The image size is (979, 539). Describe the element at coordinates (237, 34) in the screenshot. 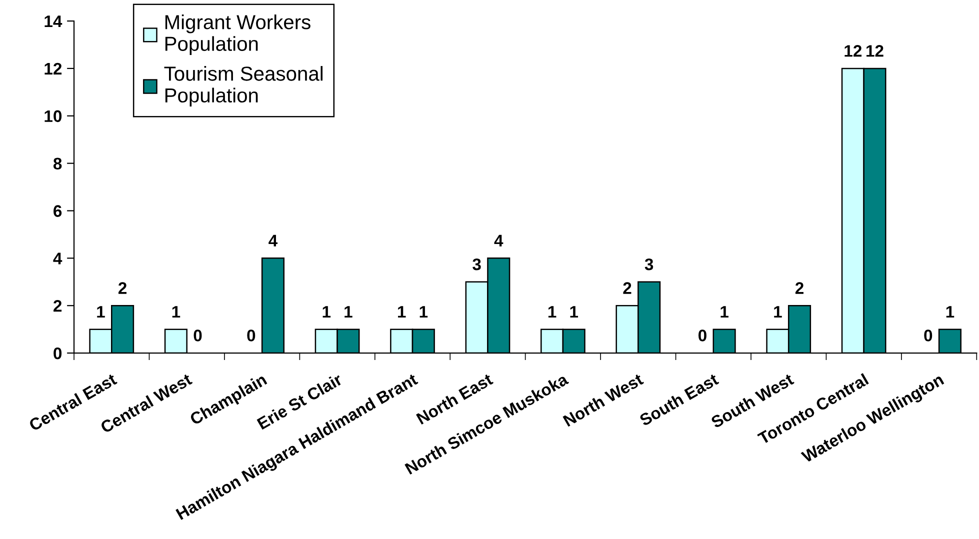

I see `legend-label: Migrant Workers Population` at that location.